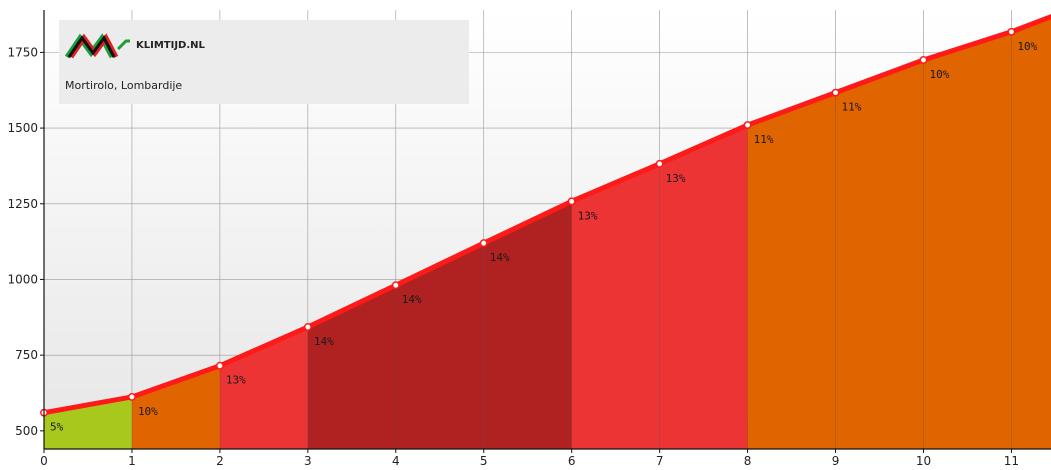  What do you see at coordinates (396, 461) in the screenshot?
I see `x-tick-label: 4` at bounding box center [396, 461].